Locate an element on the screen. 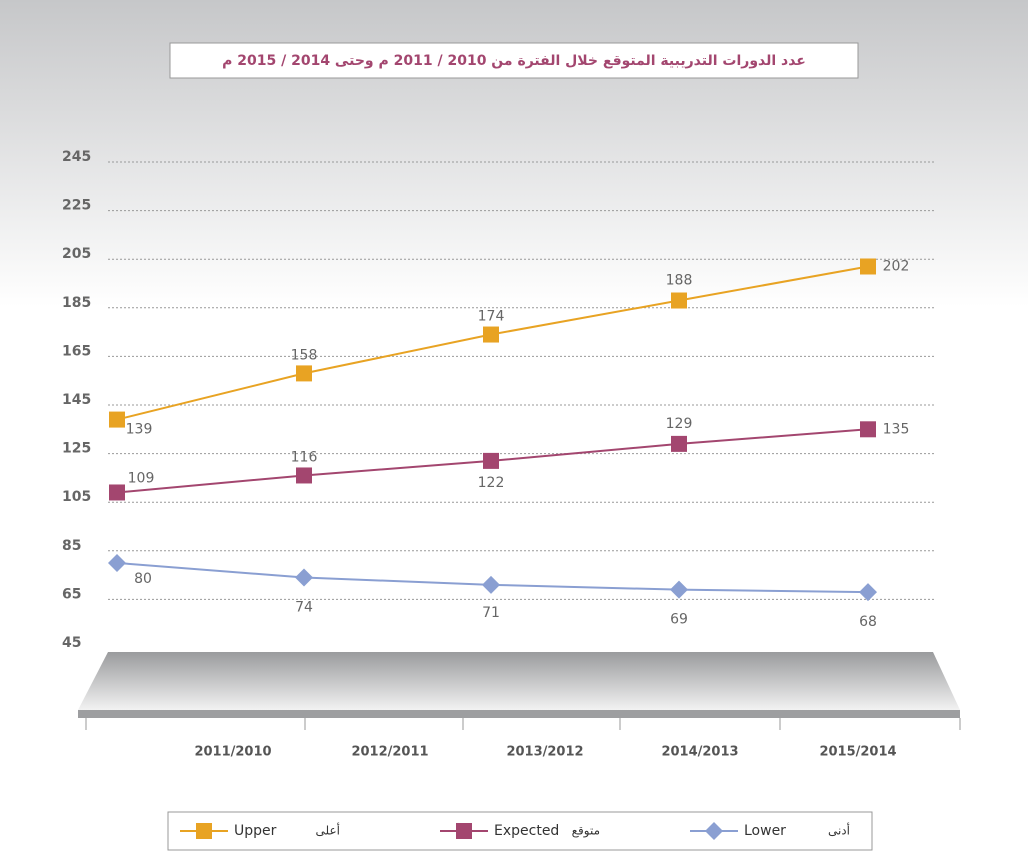 This screenshot has height=852, width=1028. x-tick-label: 2011/2010 is located at coordinates (232, 752).